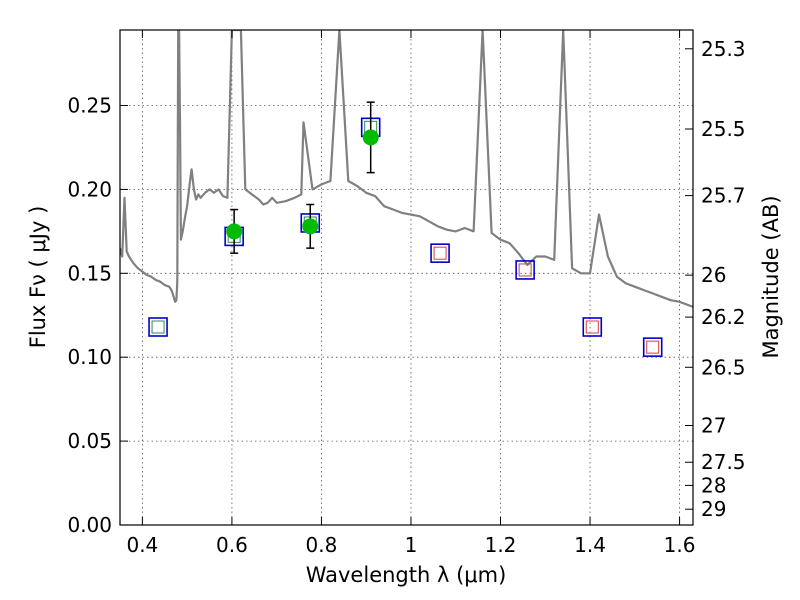  What do you see at coordinates (406, 575) in the screenshot?
I see `x-axis-label: Wavelength λ (μm)` at bounding box center [406, 575].